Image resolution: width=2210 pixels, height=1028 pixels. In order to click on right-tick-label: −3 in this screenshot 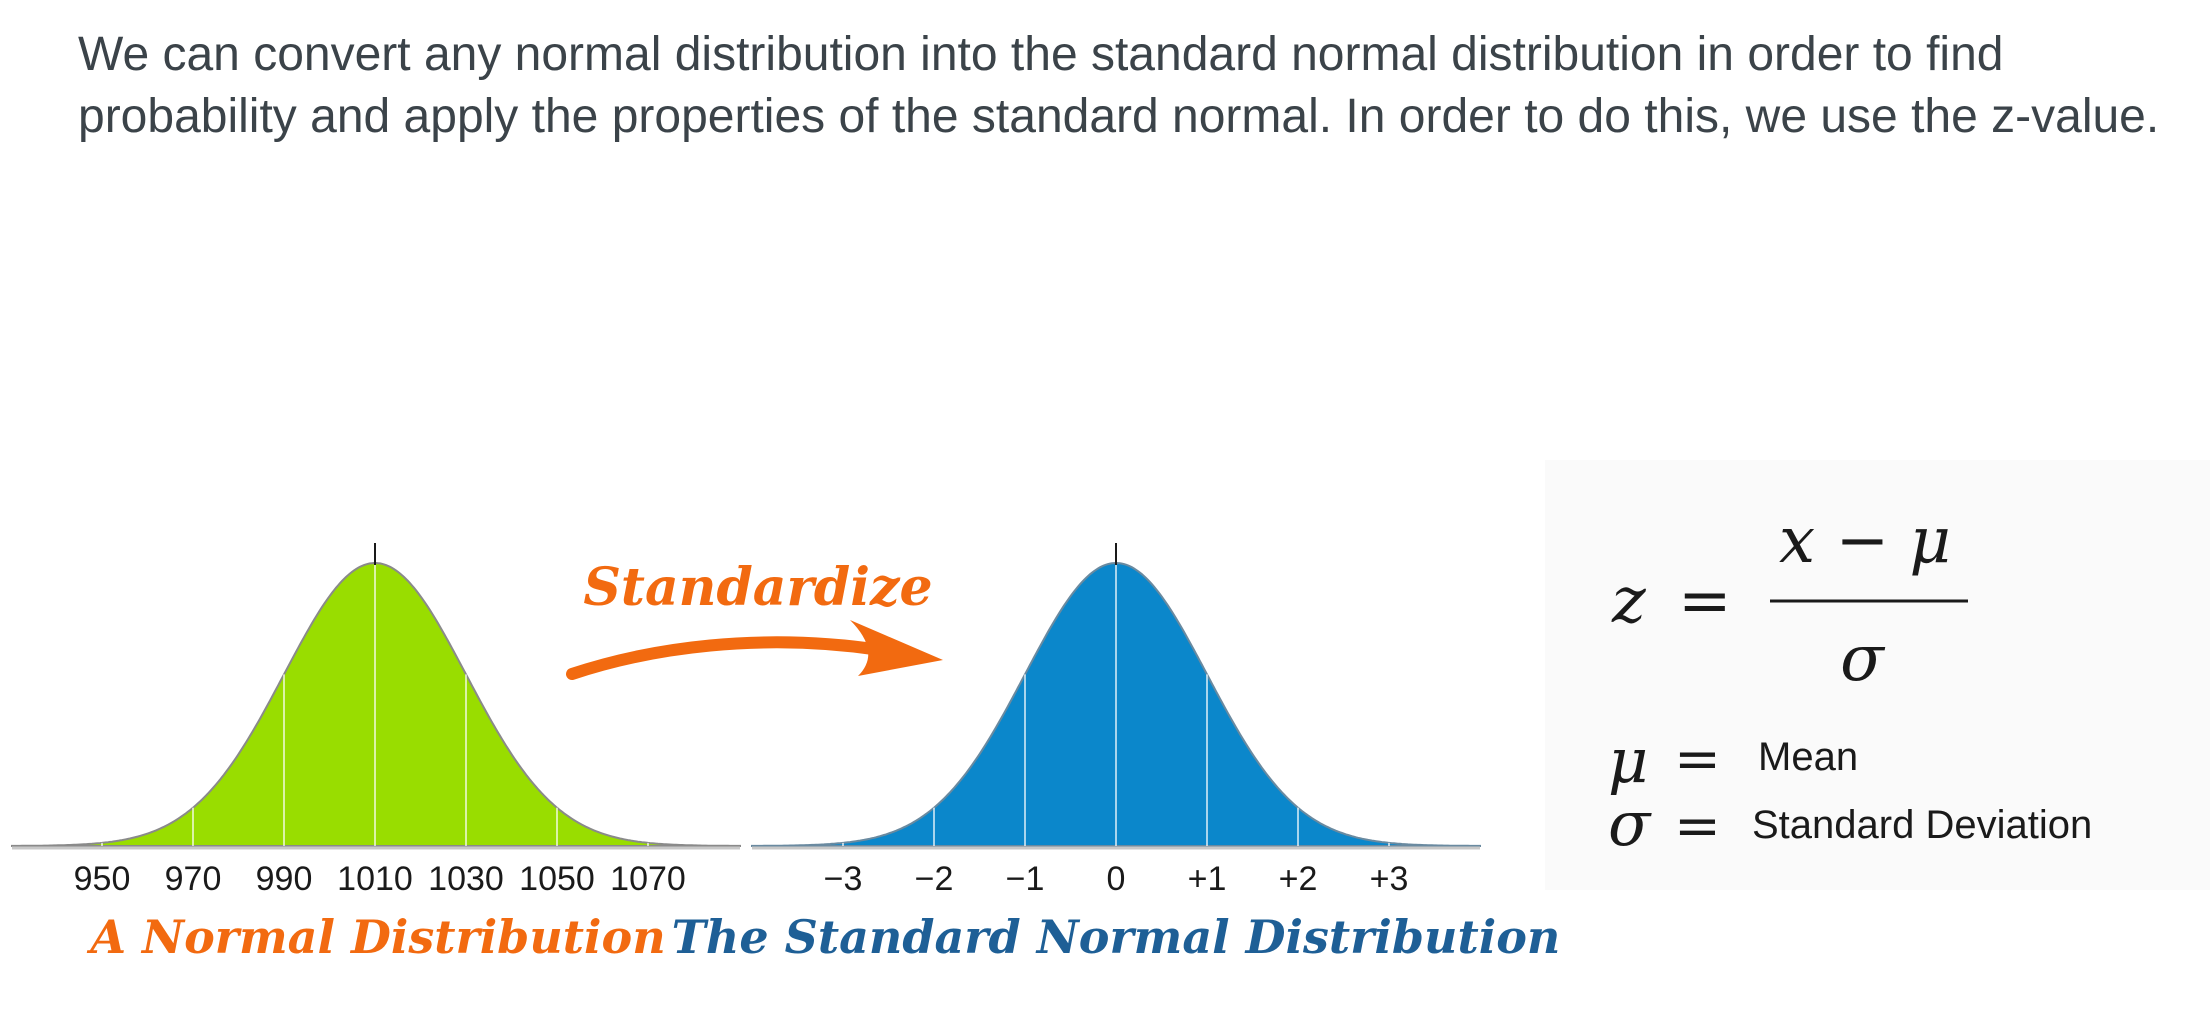, I will do `click(843, 879)`.